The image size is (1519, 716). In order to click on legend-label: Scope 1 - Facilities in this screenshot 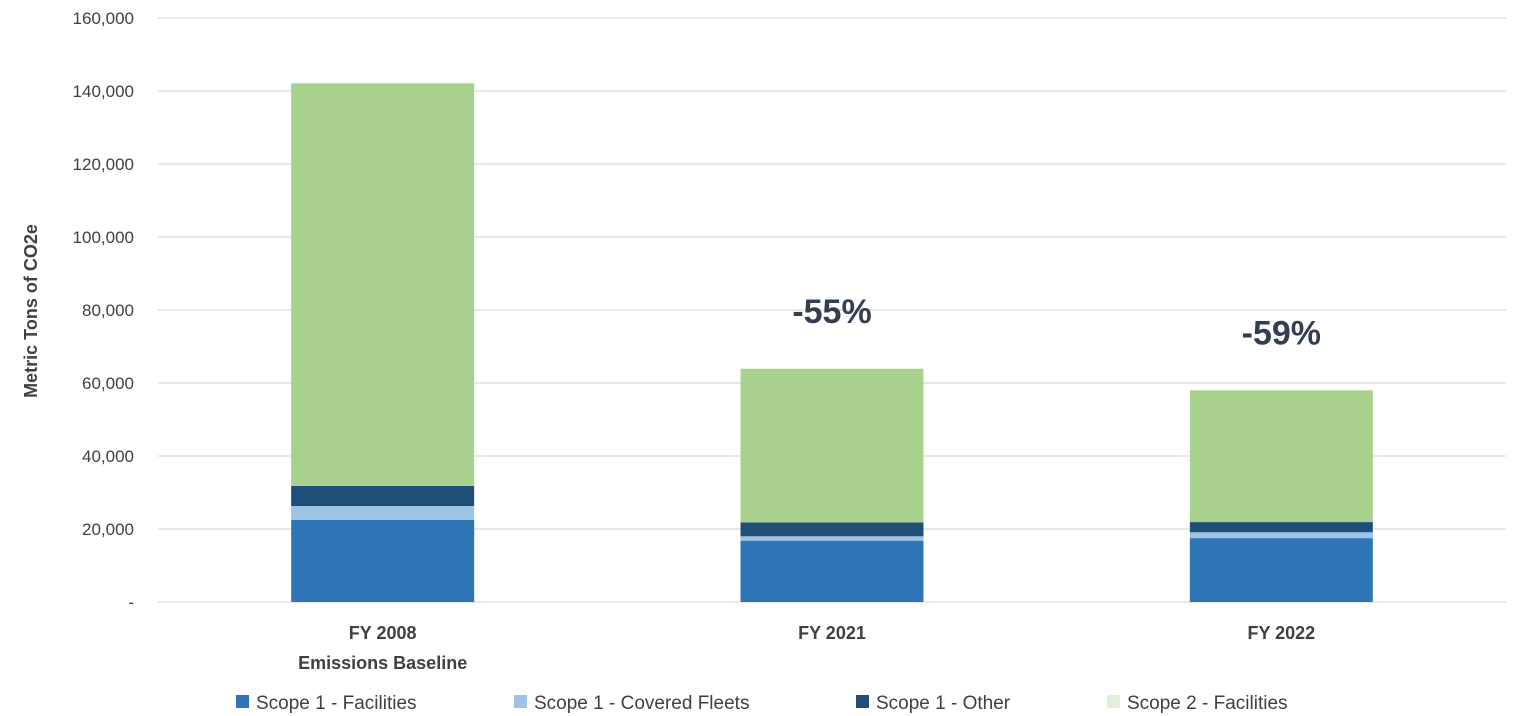, I will do `click(336, 703)`.